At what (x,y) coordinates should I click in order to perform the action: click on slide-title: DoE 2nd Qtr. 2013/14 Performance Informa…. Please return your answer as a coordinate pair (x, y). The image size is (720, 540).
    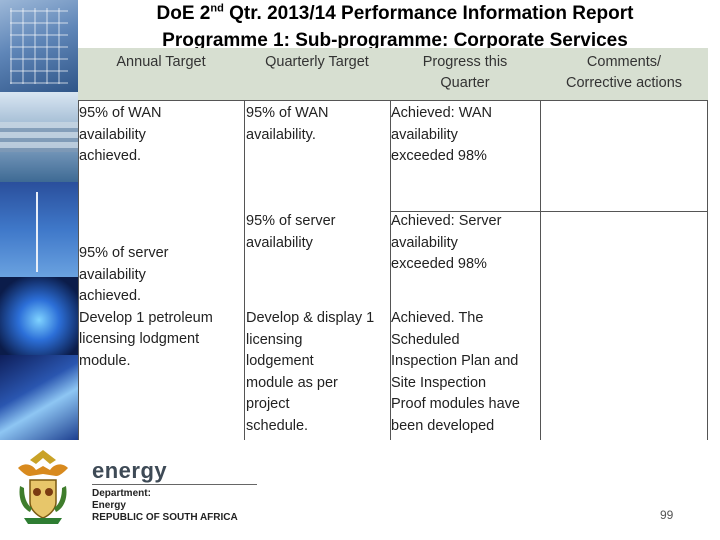
    Looking at the image, I should click on (395, 27).